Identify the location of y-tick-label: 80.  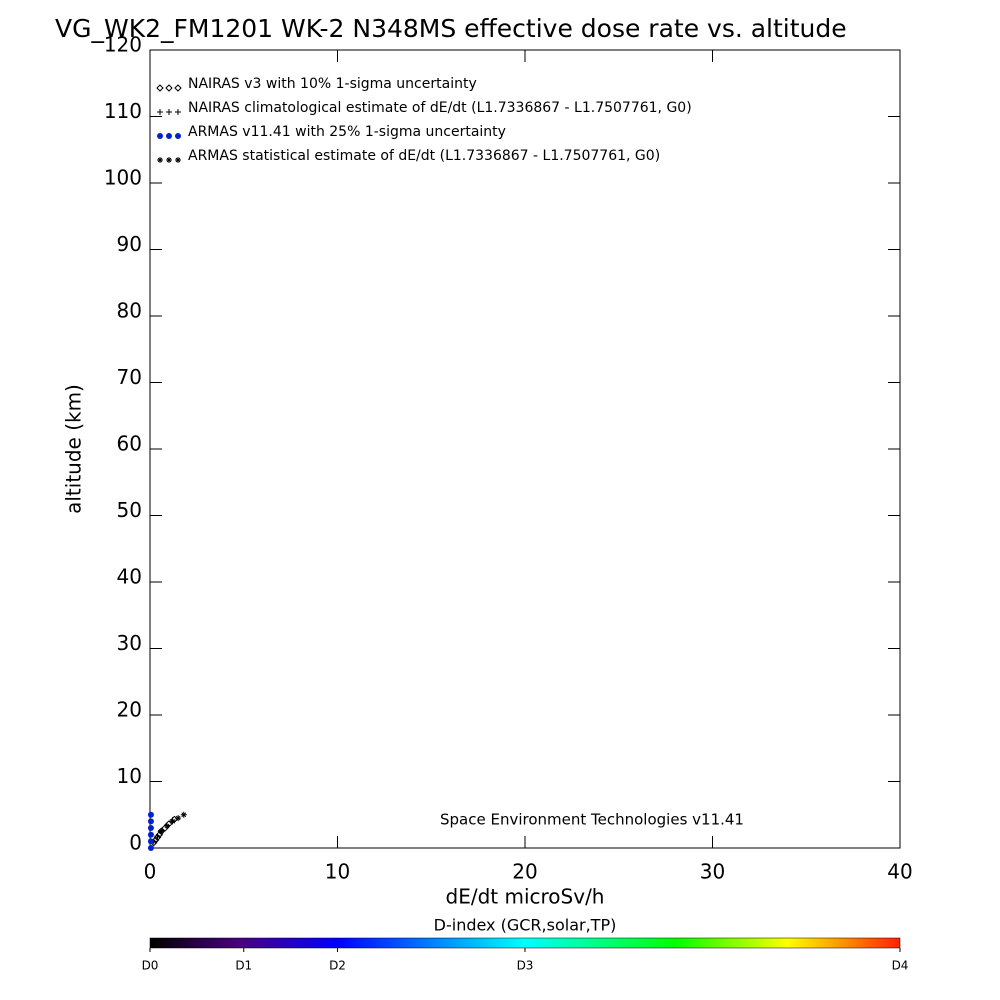
(129, 311).